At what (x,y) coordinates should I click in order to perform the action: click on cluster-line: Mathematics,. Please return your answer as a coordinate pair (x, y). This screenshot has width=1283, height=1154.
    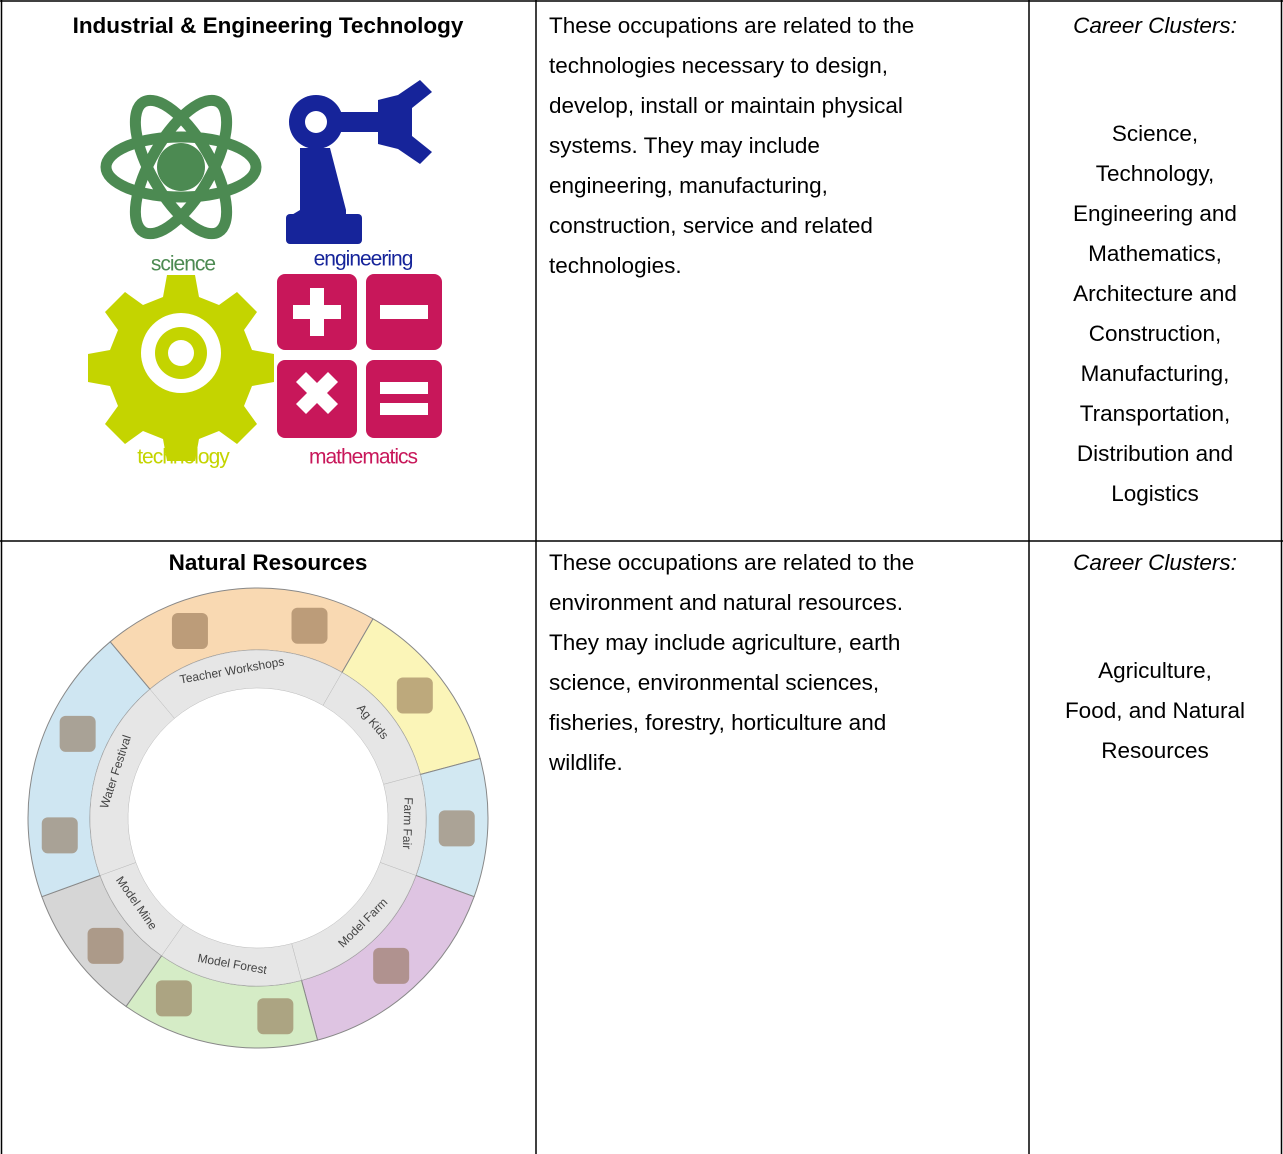
    Looking at the image, I should click on (1155, 253).